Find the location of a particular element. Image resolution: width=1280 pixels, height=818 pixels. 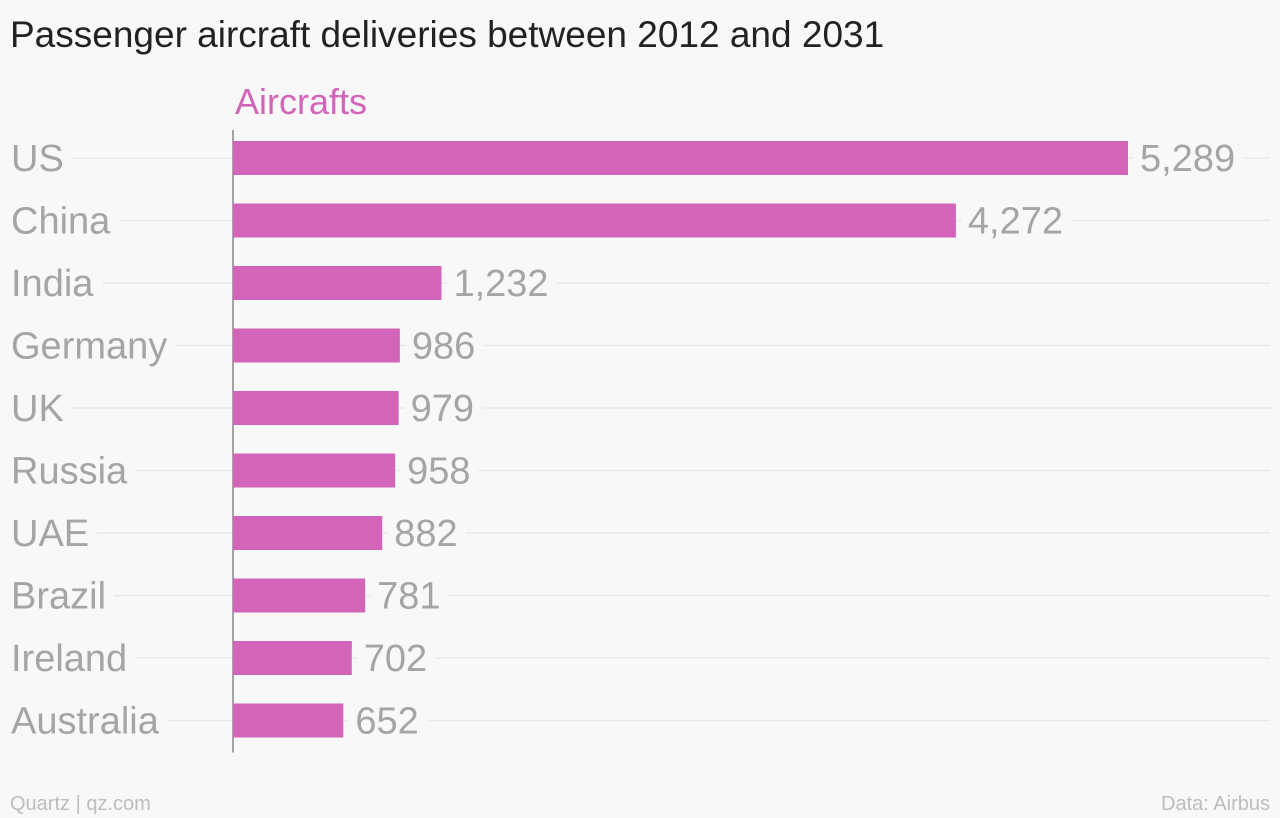

value-label: 986 is located at coordinates (443, 347).